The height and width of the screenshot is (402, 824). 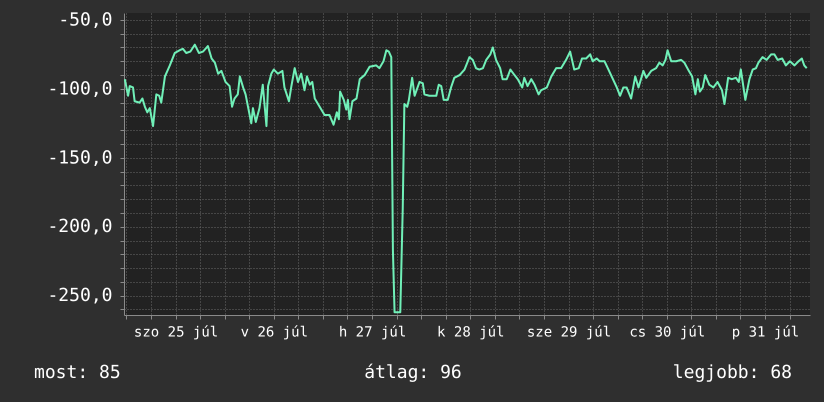 What do you see at coordinates (372, 332) in the screenshot?
I see `x-tick-label: h 27 júl` at bounding box center [372, 332].